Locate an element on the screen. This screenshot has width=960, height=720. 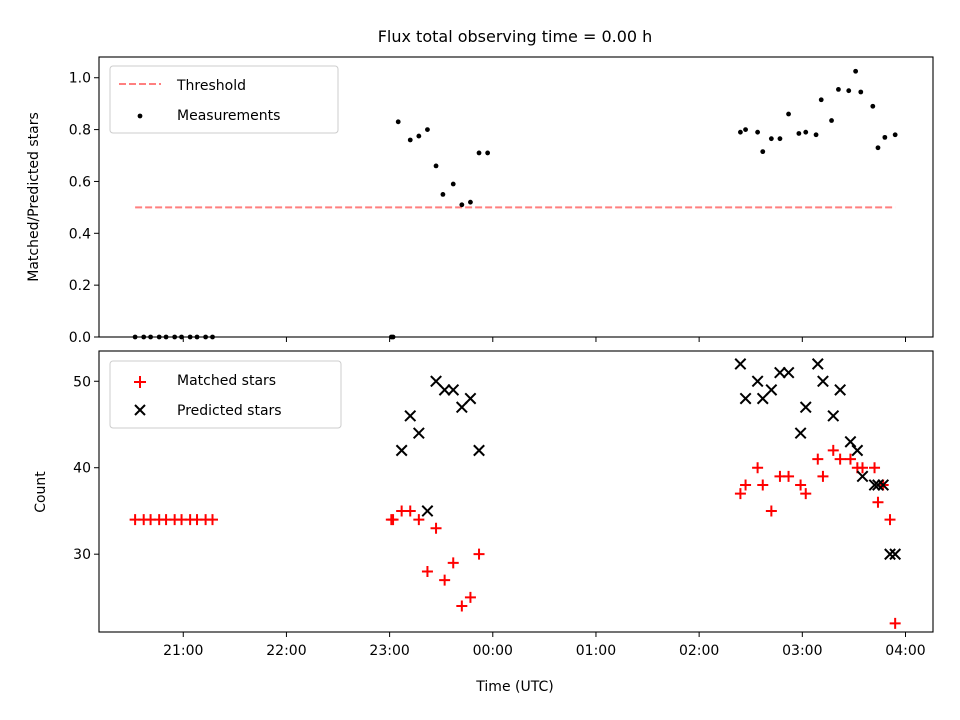
top-x-axis is located at coordinates (544, 339).